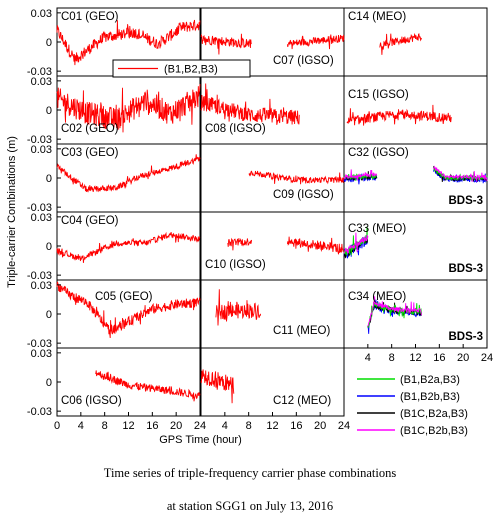  What do you see at coordinates (235, 265) in the screenshot?
I see `panel-label-10: C10 (IGSO)` at bounding box center [235, 265].